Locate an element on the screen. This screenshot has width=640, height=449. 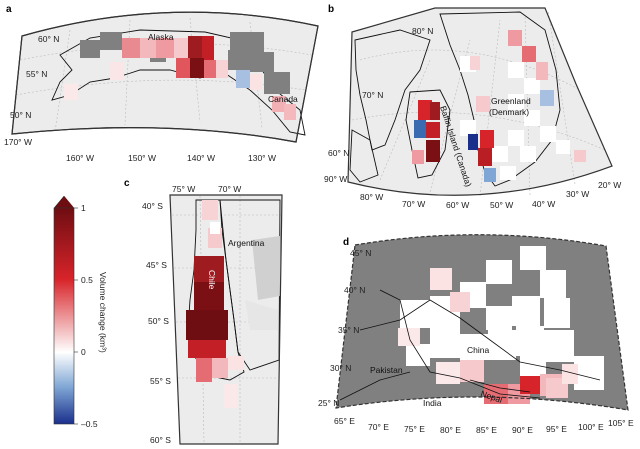
b-lon-tick: 40° W is located at coordinates (543, 204).